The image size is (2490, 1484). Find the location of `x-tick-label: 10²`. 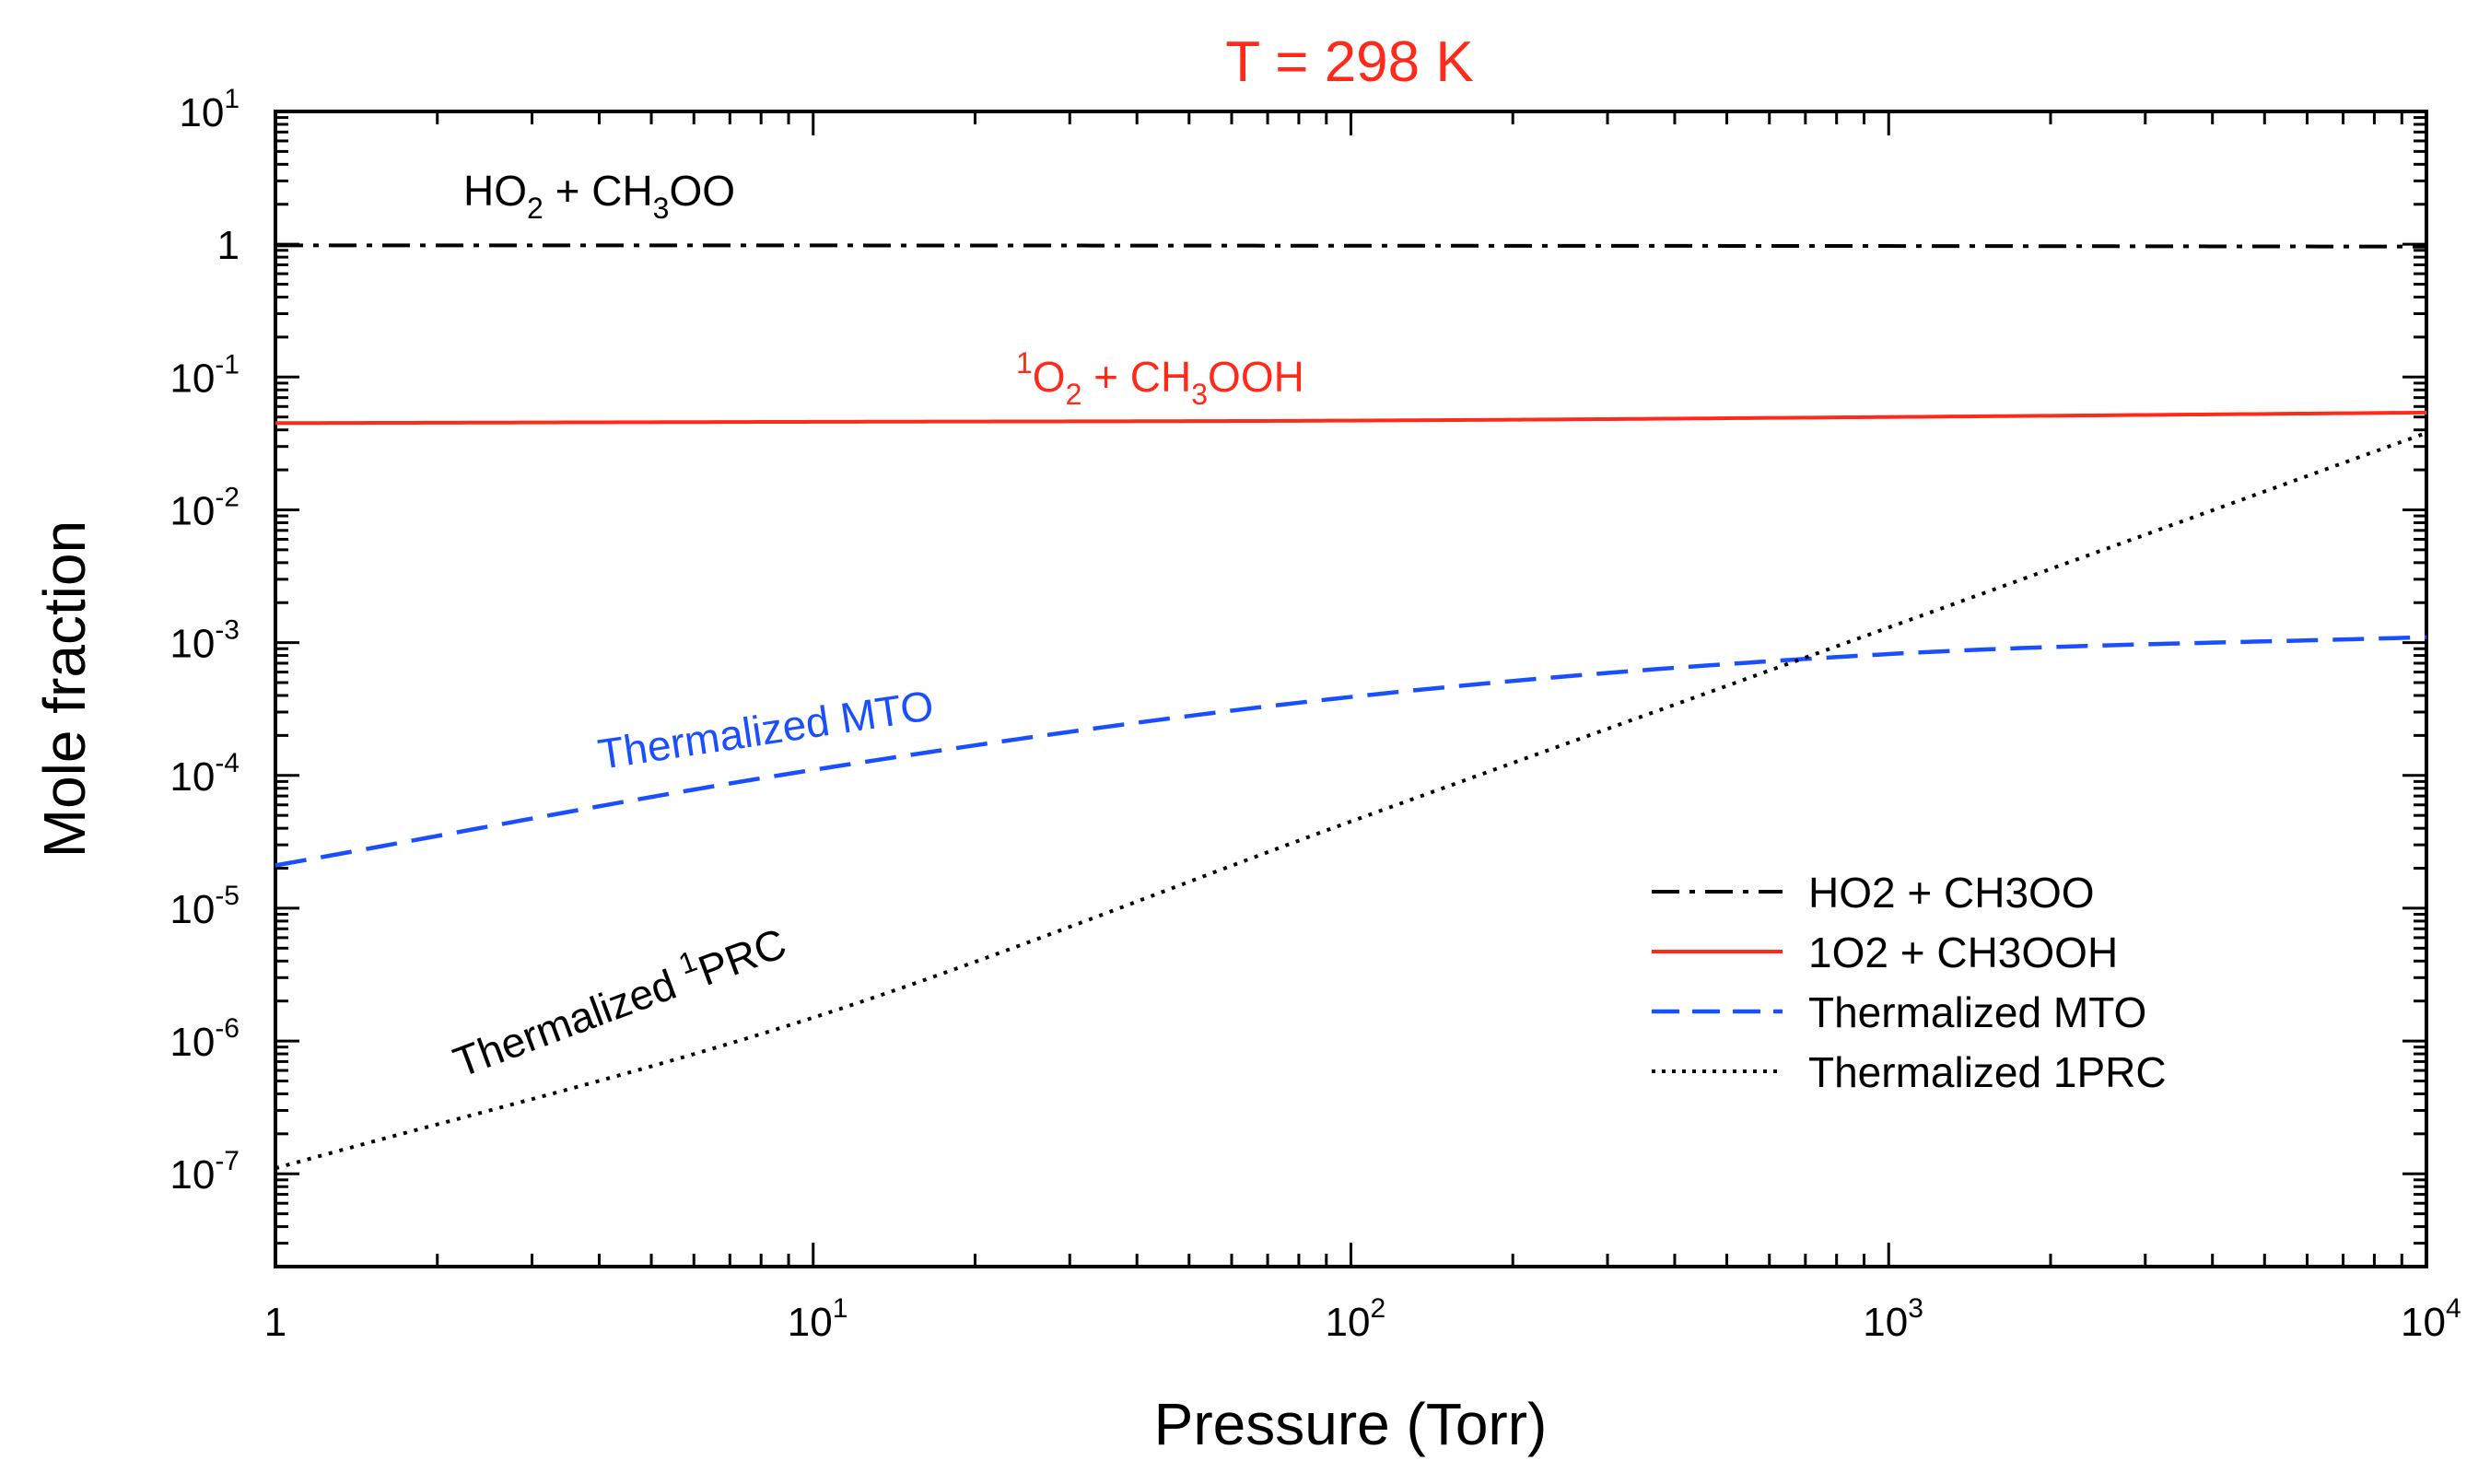

x-tick-label: 10² is located at coordinates (1356, 1319).